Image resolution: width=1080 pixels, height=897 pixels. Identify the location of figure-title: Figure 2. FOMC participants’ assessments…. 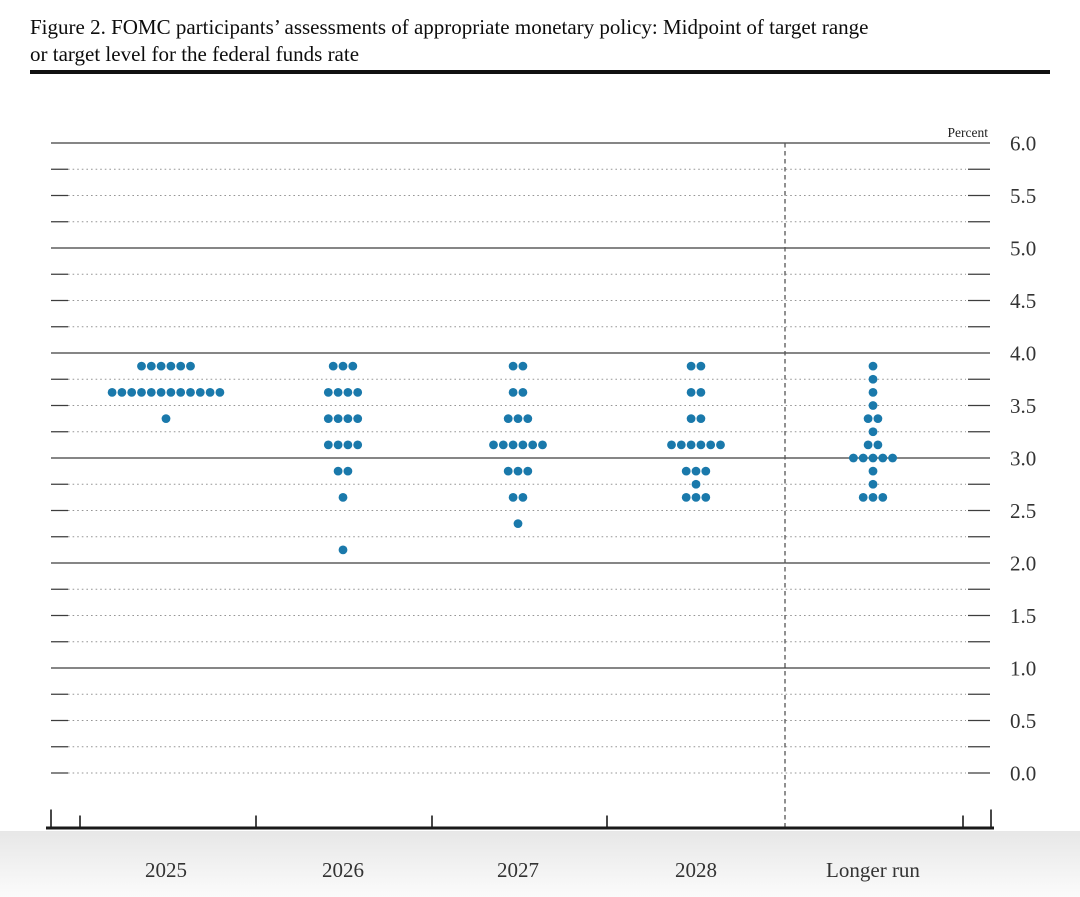
(541, 41).